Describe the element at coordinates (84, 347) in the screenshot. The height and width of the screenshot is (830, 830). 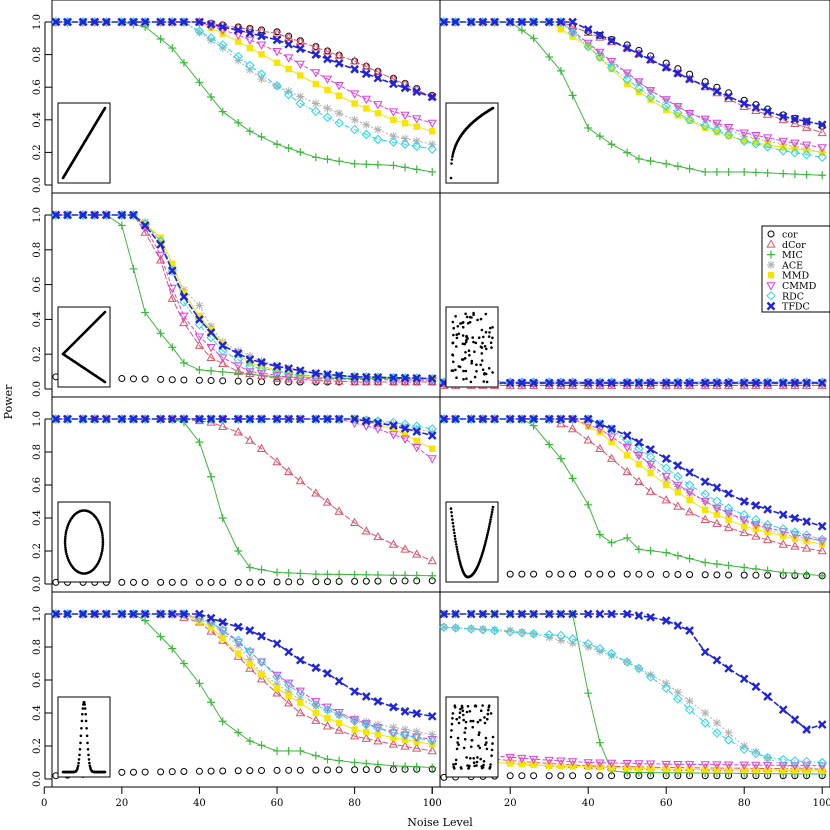
I see `inset-frame` at that location.